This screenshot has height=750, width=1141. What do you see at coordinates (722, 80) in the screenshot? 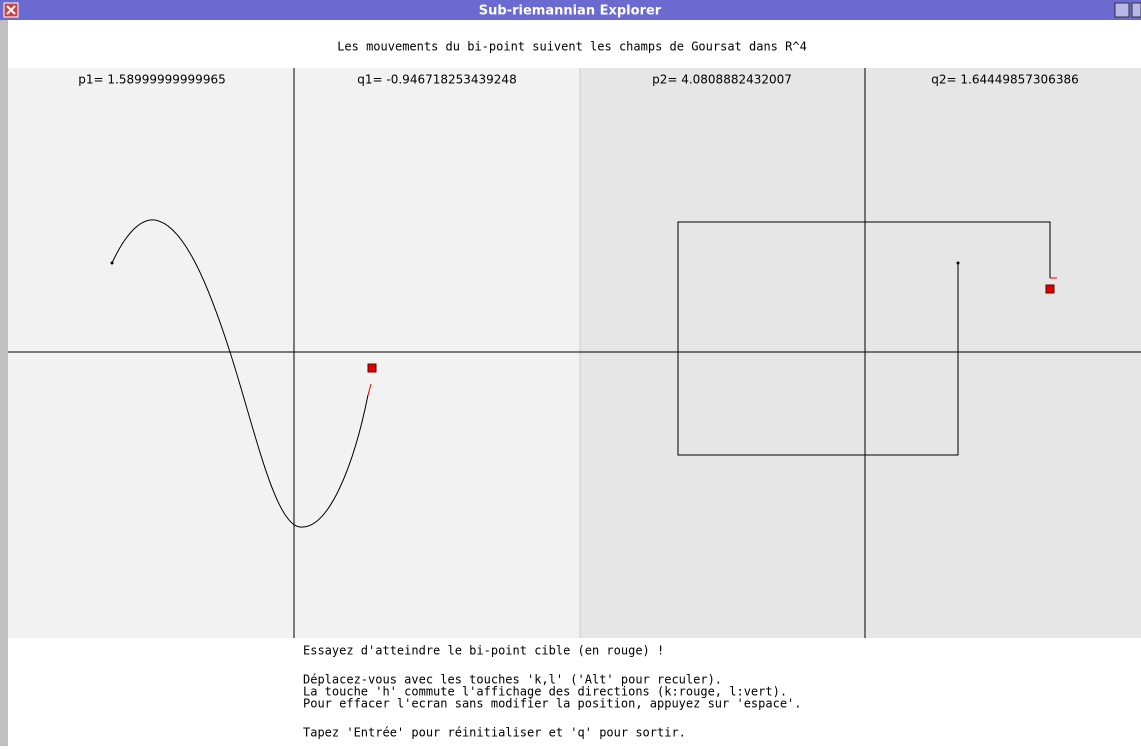
I see `p2-label: p2= 4.0808882432007` at bounding box center [722, 80].